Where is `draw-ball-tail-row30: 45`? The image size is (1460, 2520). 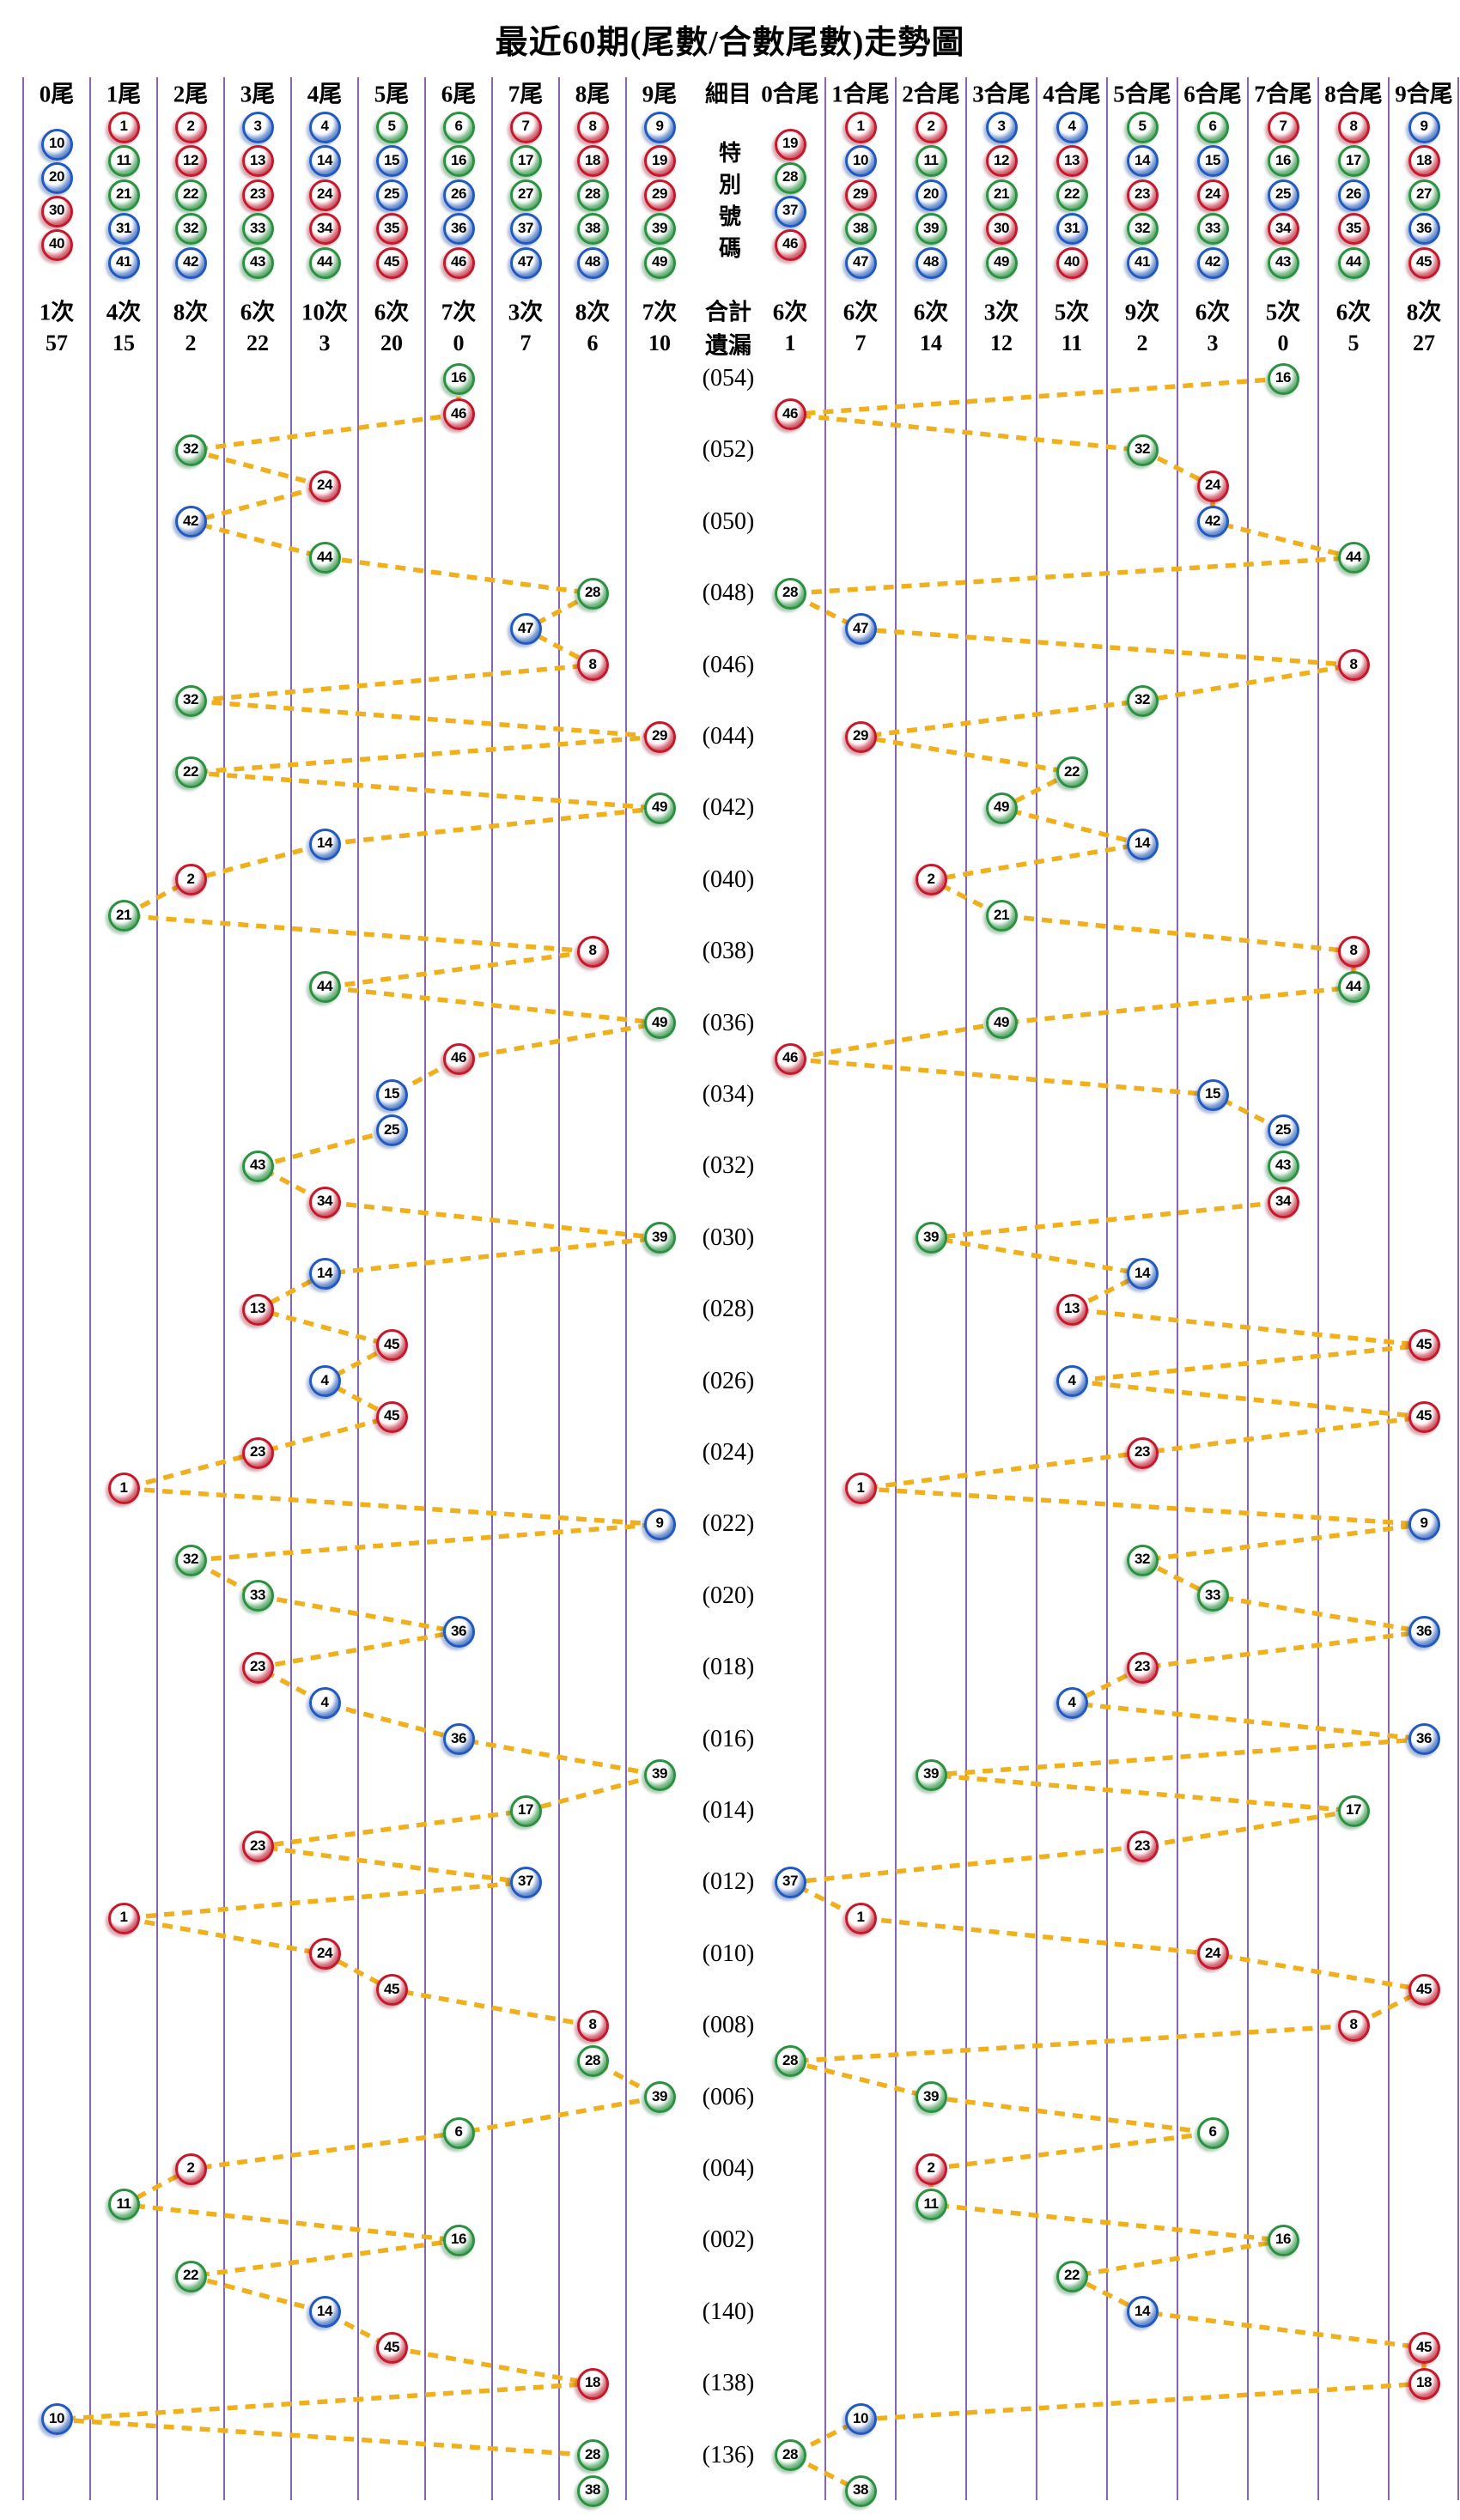
draw-ball-tail-row30: 45 is located at coordinates (391, 1416).